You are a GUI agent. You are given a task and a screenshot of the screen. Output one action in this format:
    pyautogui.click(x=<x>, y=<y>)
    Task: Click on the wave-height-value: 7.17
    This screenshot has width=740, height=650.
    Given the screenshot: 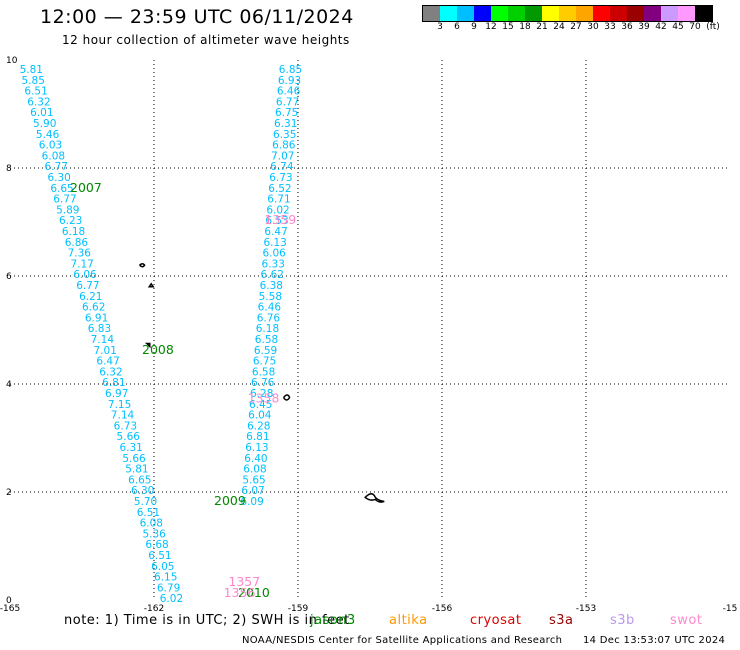 What is the action you would take?
    pyautogui.click(x=81, y=264)
    